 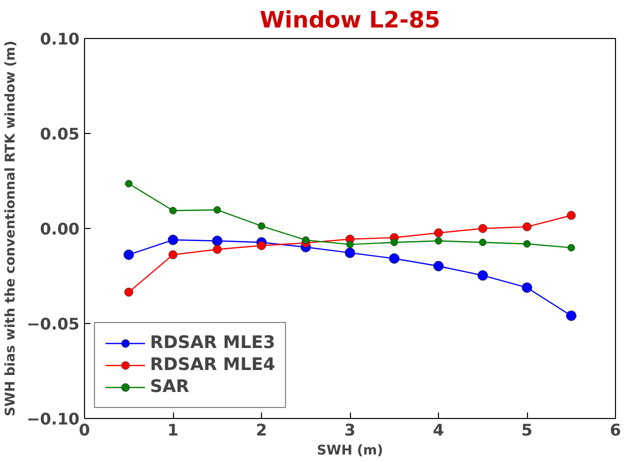 What do you see at coordinates (350, 430) in the screenshot?
I see `x-tick-label: 3` at bounding box center [350, 430].